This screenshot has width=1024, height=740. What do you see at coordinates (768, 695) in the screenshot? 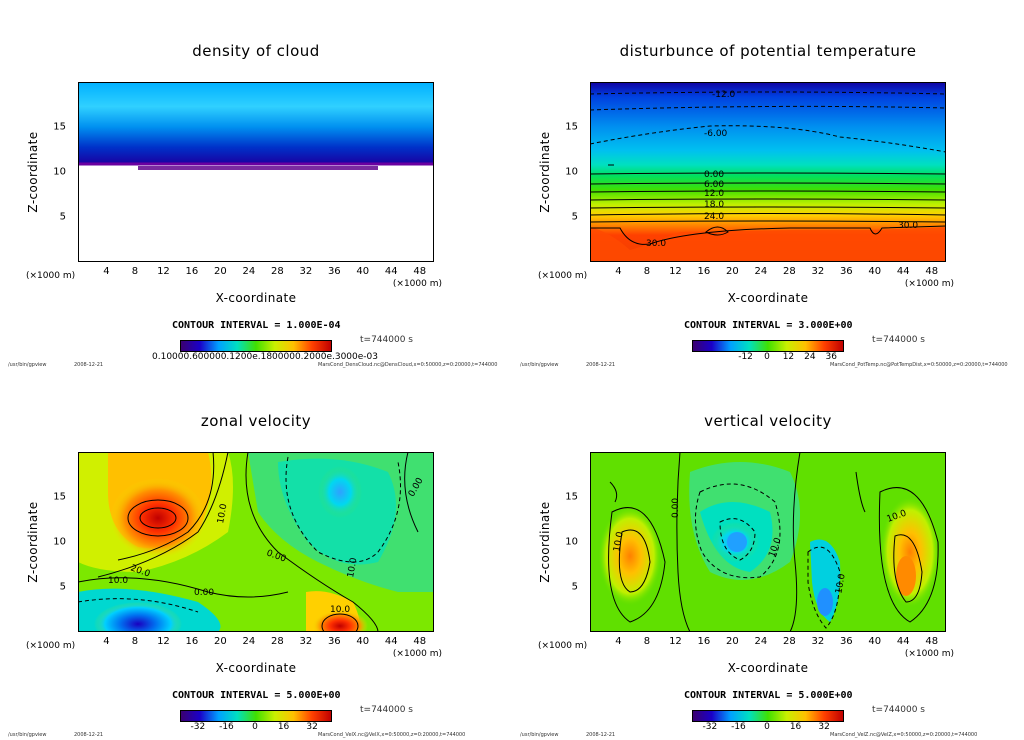
I see `contour-interval: CONTOUR INTERVAL = 5.000E+00` at bounding box center [768, 695].